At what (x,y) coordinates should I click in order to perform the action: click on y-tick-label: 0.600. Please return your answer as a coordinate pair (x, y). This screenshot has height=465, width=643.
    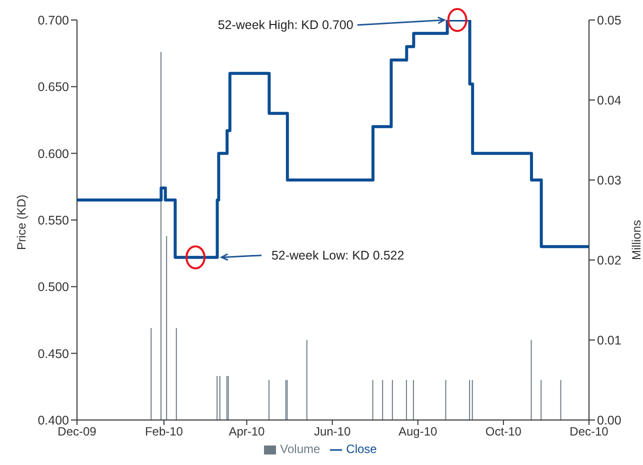
    Looking at the image, I should click on (54, 153).